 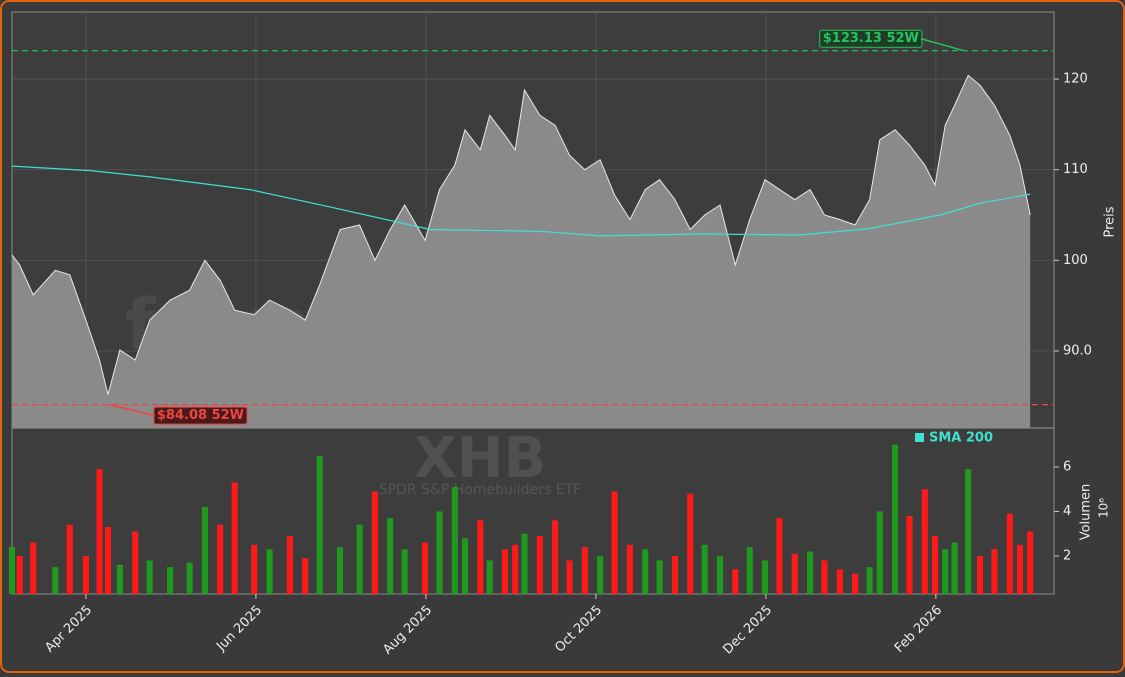 I want to click on sma-line, so click(x=521, y=201).